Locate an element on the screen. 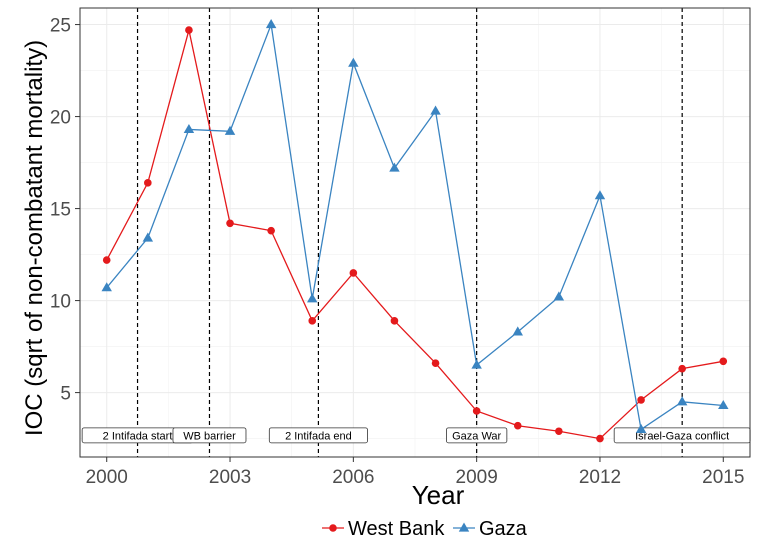 The height and width of the screenshot is (548, 767). x-tick-label: 2015 is located at coordinates (723, 477).